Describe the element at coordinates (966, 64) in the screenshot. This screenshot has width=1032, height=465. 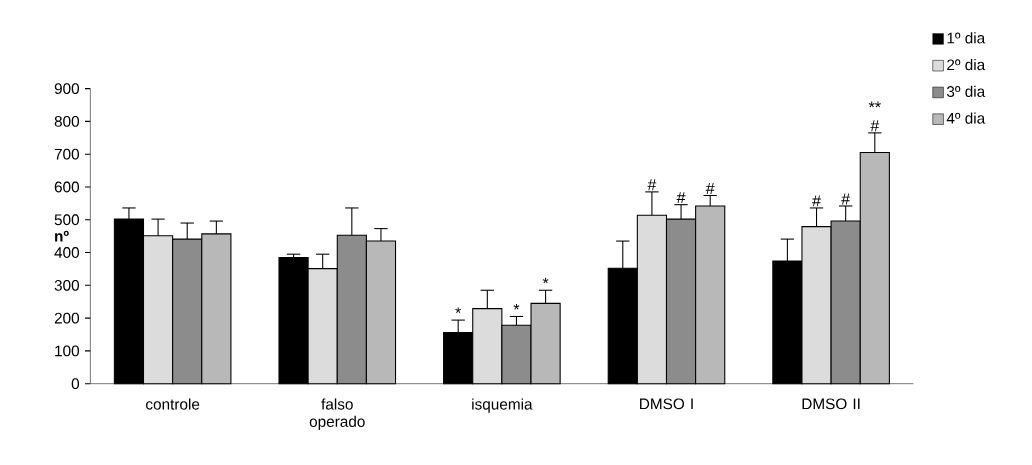
I see `legend-label: 2º dia` at that location.